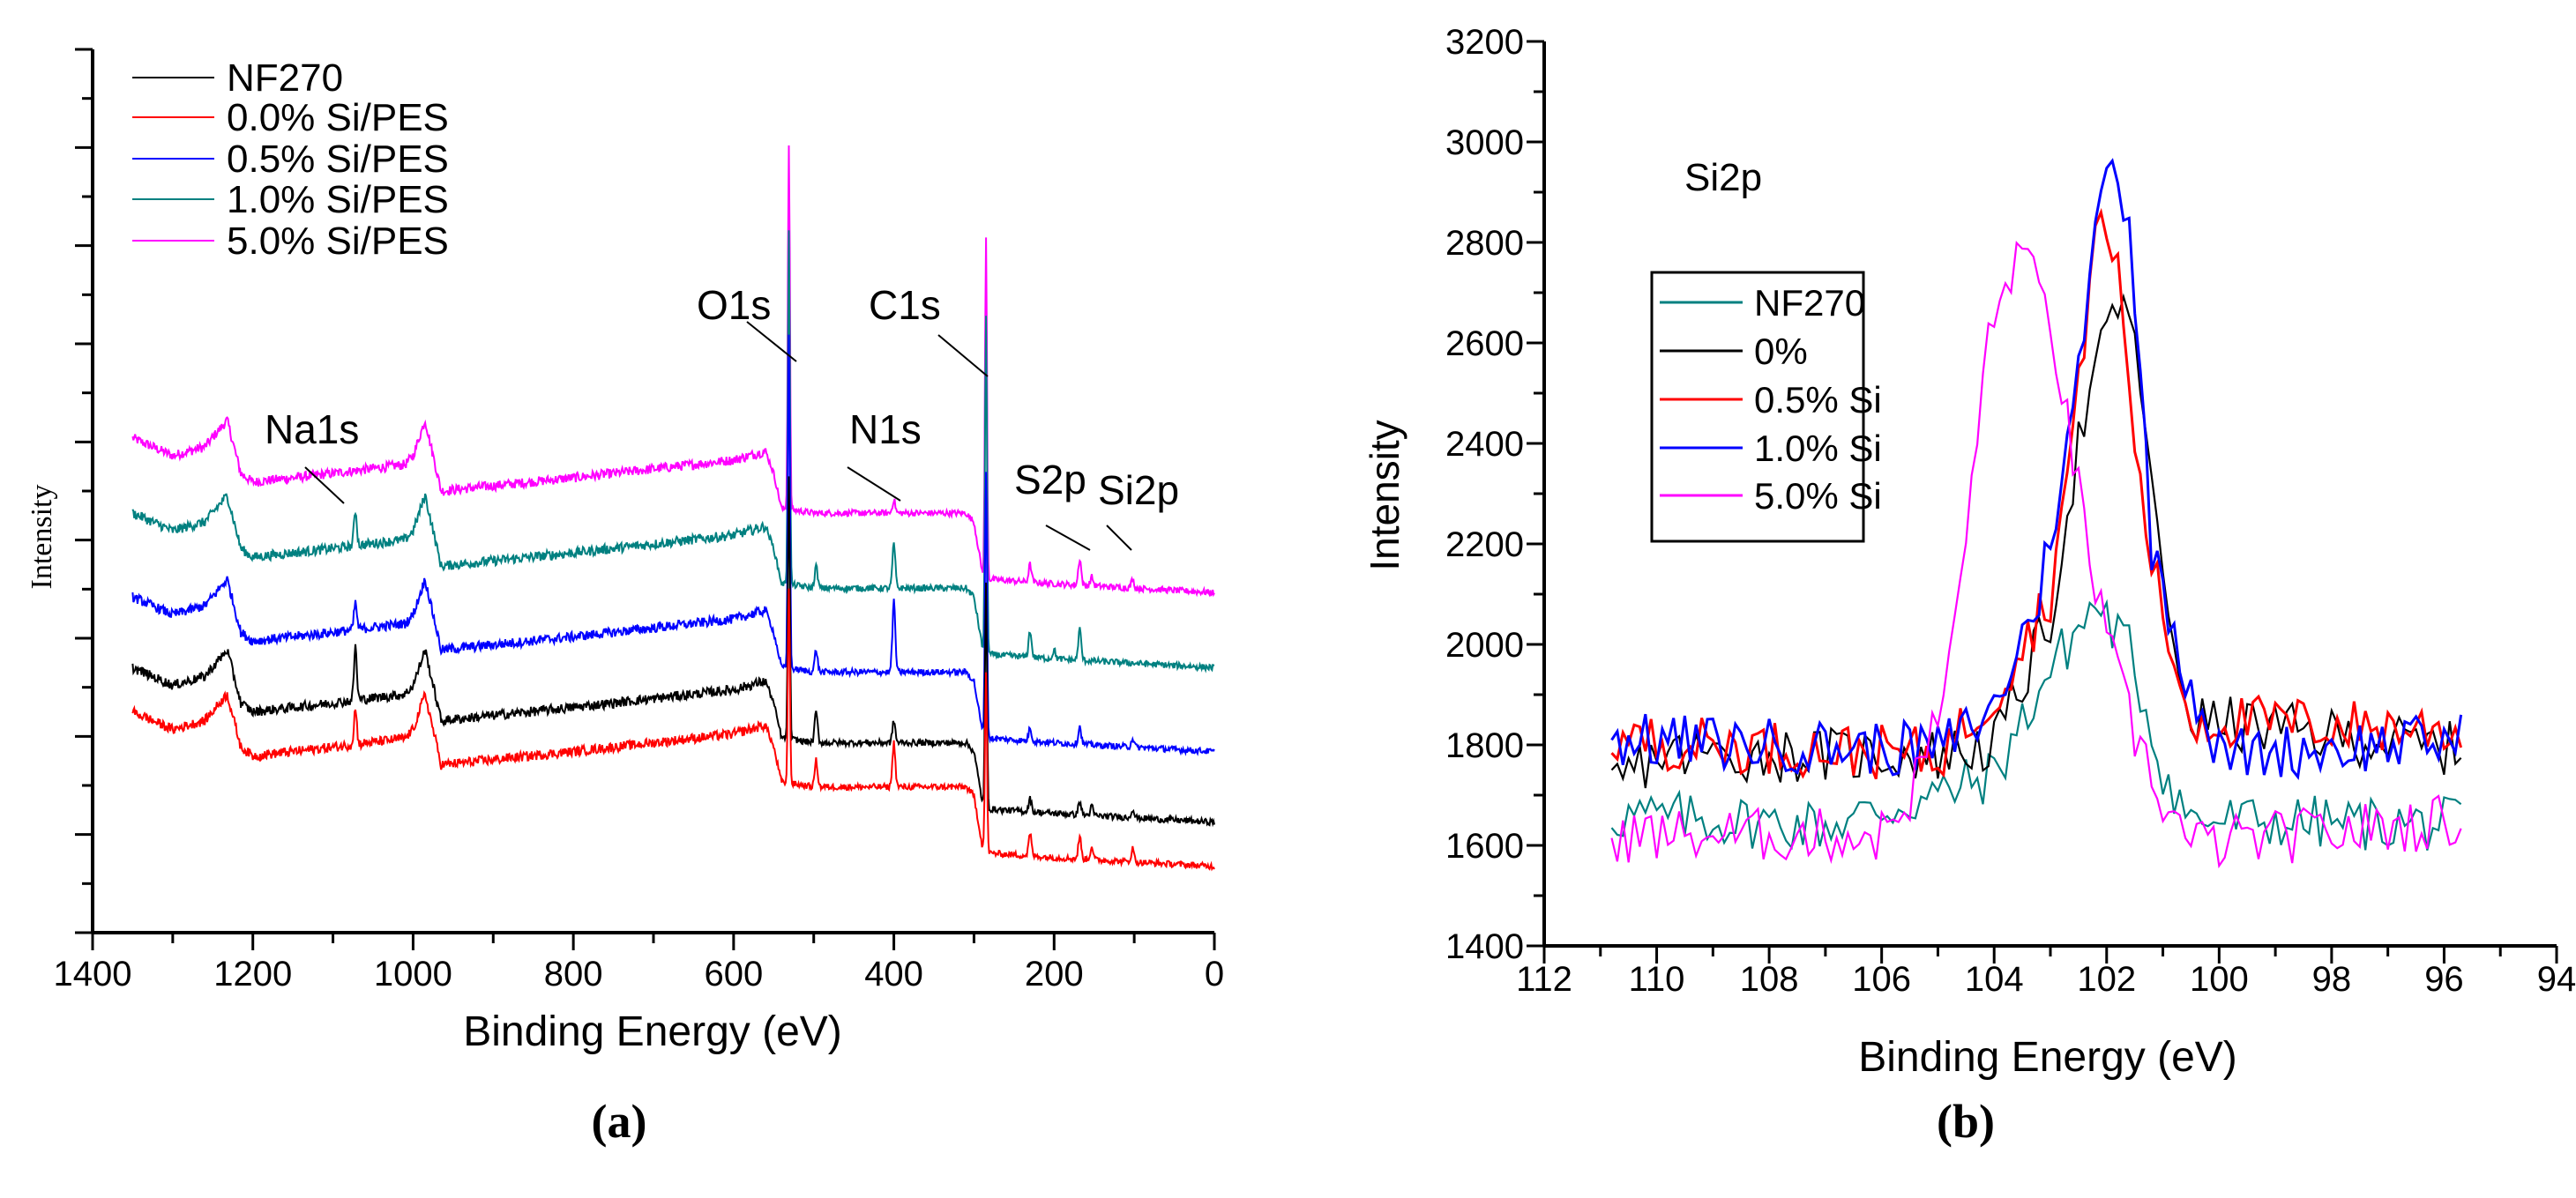 This screenshot has height=1198, width=2576. Describe the element at coordinates (1054, 974) in the screenshot. I see `x-tick-label: 200` at that location.